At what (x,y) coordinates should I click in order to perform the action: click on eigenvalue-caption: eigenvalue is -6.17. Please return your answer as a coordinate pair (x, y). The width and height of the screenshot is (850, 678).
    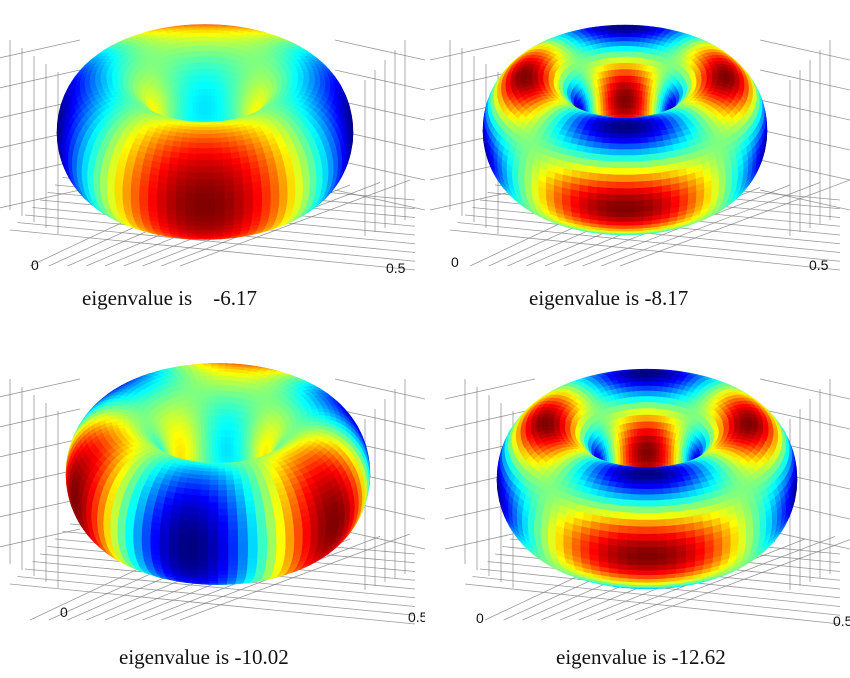
    Looking at the image, I should click on (169, 298).